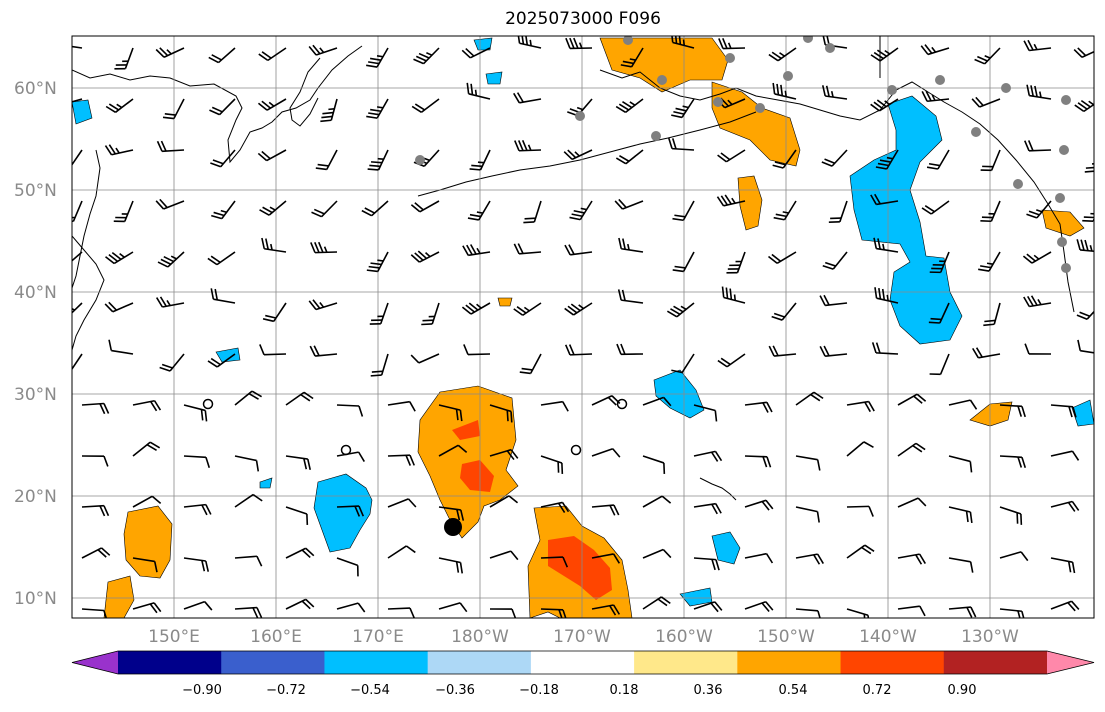 The image size is (1105, 712). What do you see at coordinates (582, 637) in the screenshot?
I see `lon-label: 170°W` at bounding box center [582, 637].